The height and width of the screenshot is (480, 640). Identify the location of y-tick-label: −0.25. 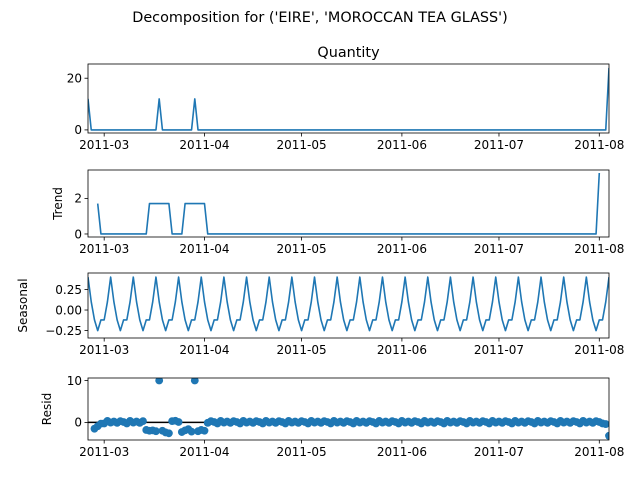
(63, 331).